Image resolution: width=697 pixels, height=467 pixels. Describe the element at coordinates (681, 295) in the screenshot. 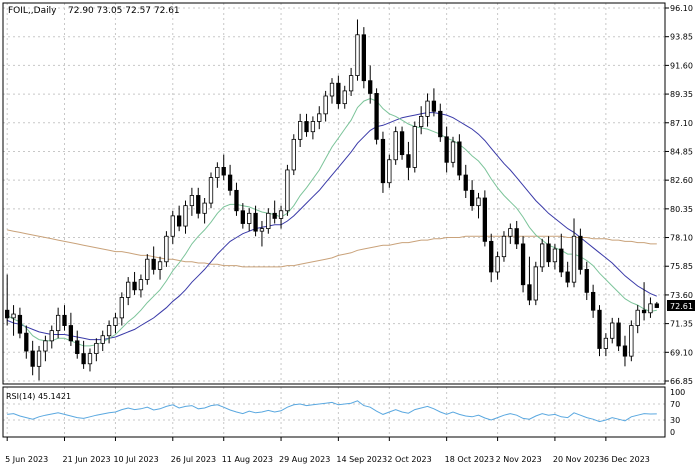

I see `y-tick-label: 73.60` at that location.